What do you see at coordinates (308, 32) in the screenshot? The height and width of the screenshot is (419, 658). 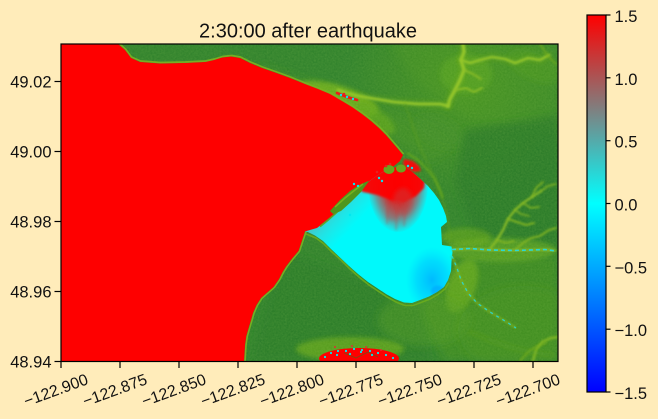 I see `svg-text: 2:30:00 after earthquake` at bounding box center [308, 32].